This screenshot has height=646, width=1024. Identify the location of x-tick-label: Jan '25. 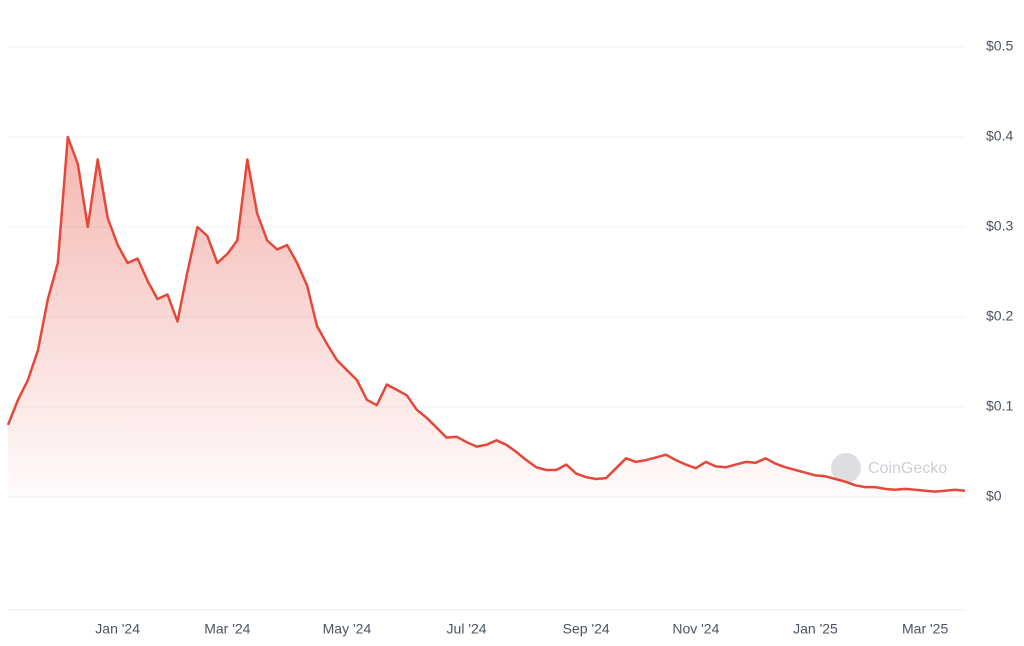
(815, 629).